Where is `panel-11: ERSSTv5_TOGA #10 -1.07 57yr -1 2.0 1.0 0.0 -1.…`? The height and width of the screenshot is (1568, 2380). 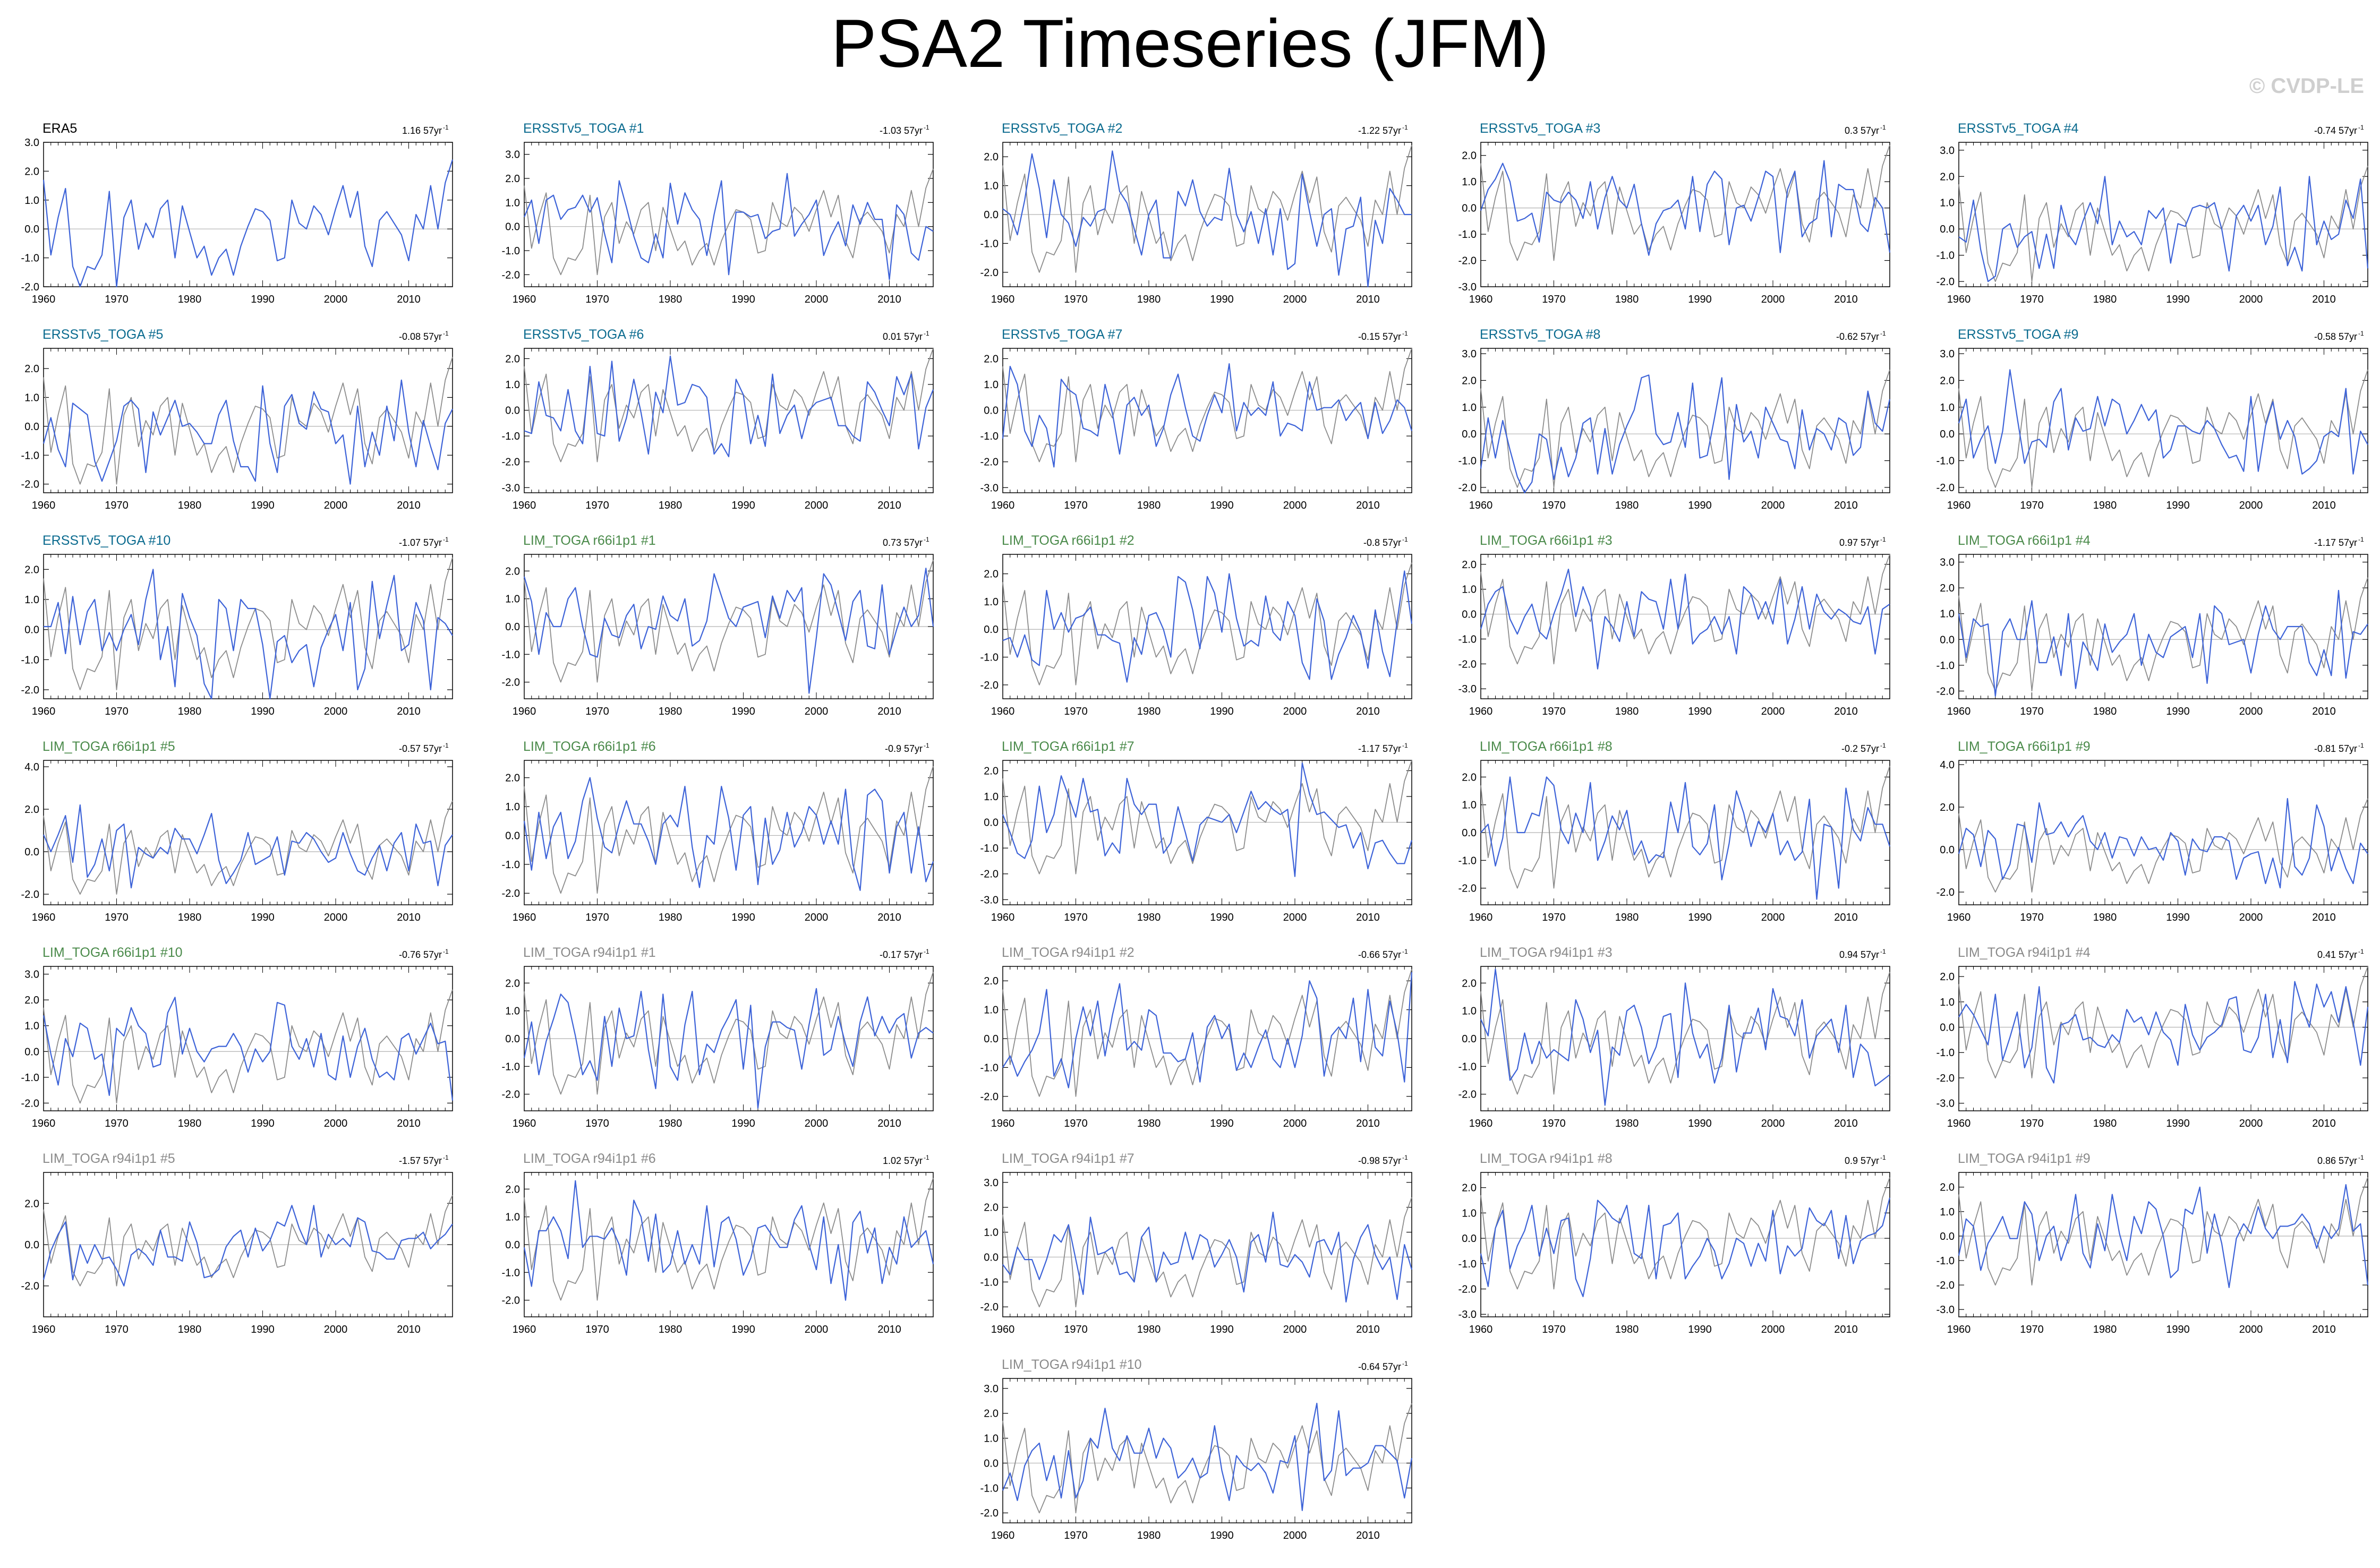
panel-11: ERSSTv5_TOGA #10 -1.07 57yr -1 2.0 1.0 0.0 -1.… is located at coordinates (237, 625).